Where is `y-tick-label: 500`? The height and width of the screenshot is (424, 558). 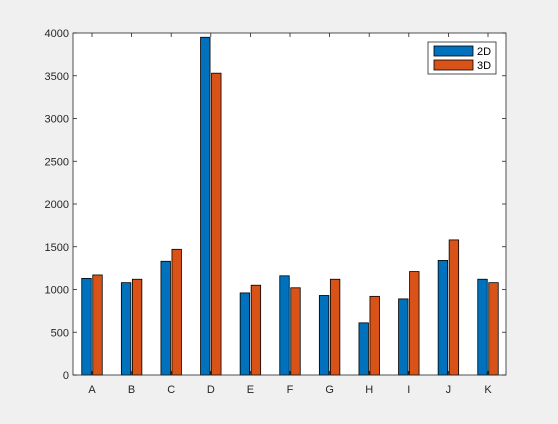
y-tick-label: 500 is located at coordinates (60, 333).